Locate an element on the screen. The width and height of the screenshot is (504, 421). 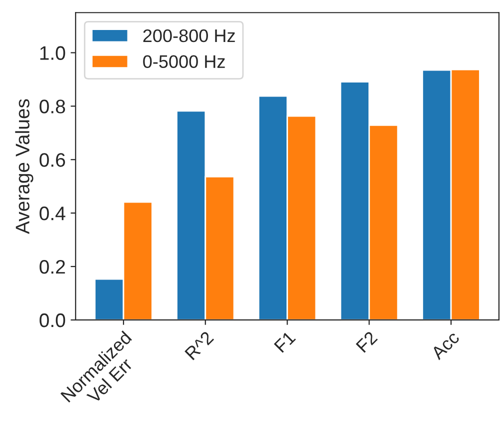
y-tick-label: 0.6 is located at coordinates (53, 160).